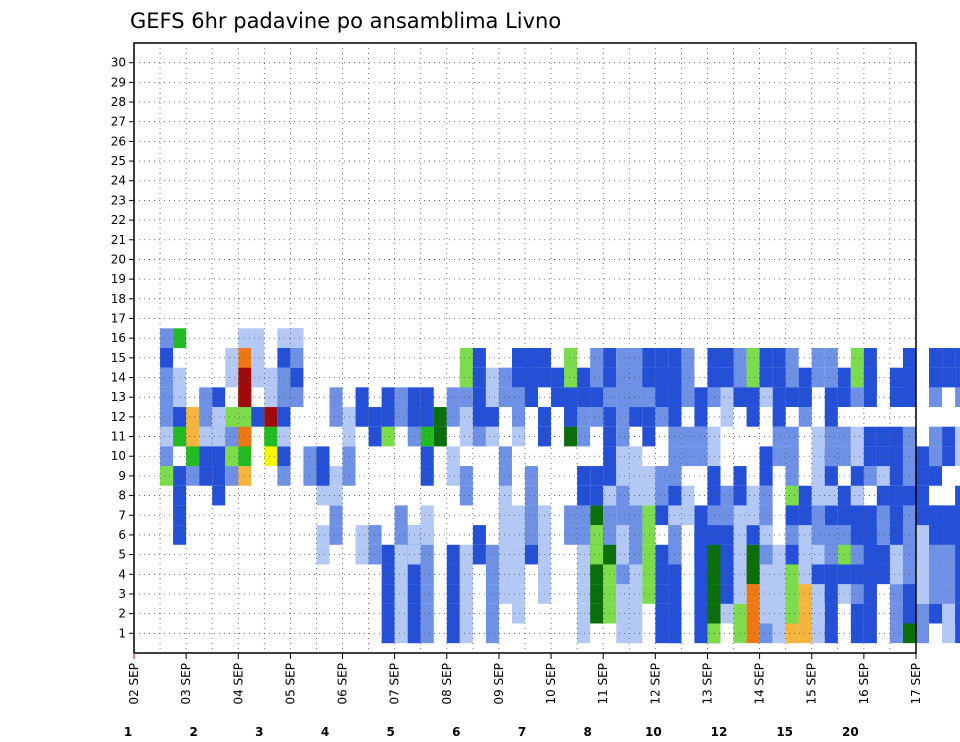 The height and width of the screenshot is (742, 960). What do you see at coordinates (390, 732) in the screenshot?
I see `colorbar-label: 5` at bounding box center [390, 732].